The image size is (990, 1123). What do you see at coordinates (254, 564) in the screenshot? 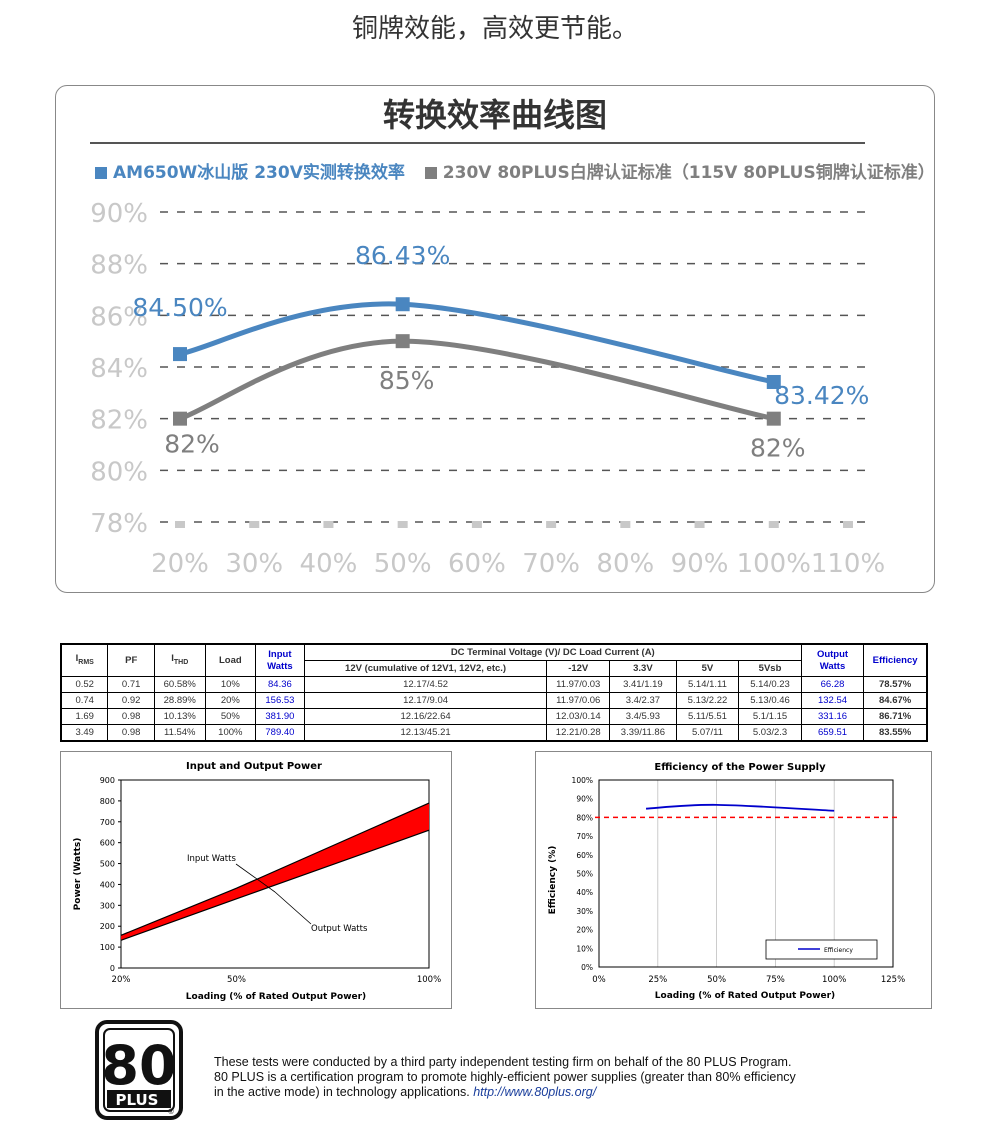
I see `x-tick-label: 30%` at bounding box center [254, 564].